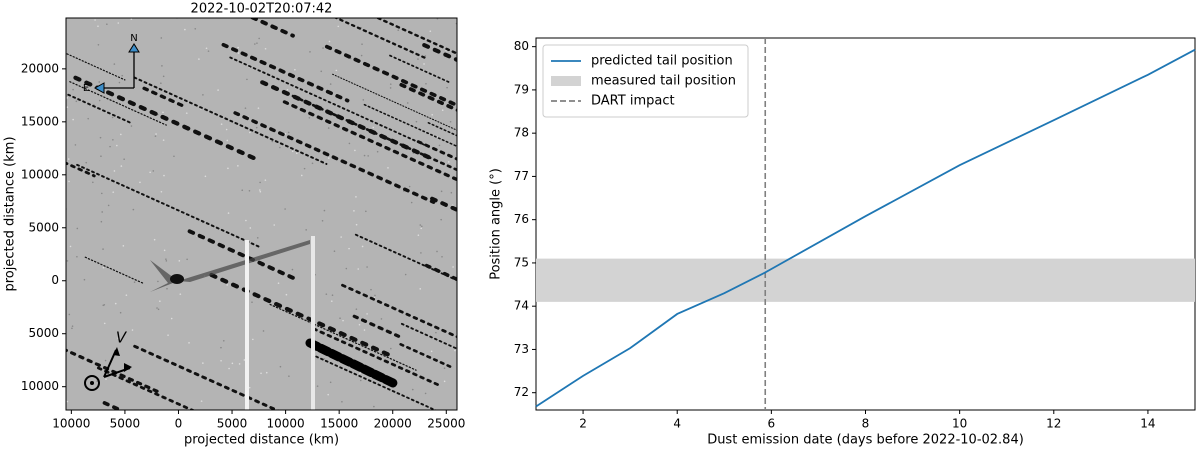 This screenshot has width=1200, height=464. Describe the element at coordinates (521, 392) in the screenshot. I see `y-tick-label: 72` at that location.